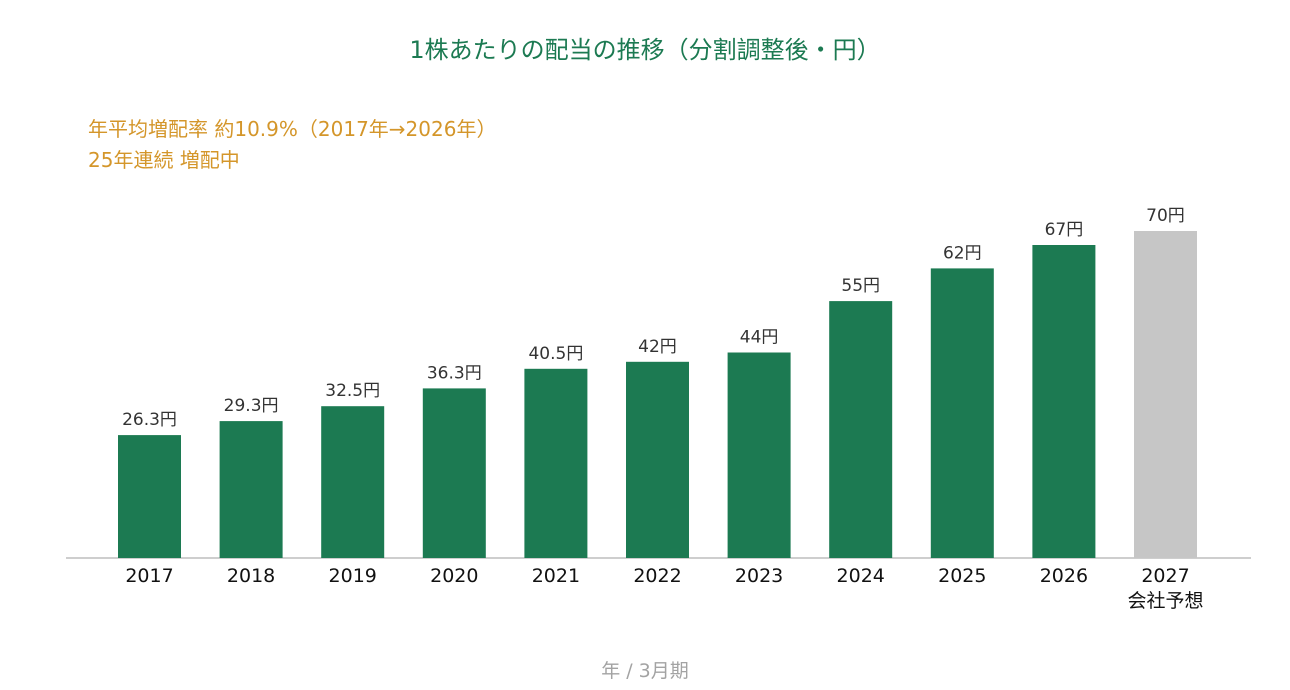 This screenshot has width=1290, height=690. Describe the element at coordinates (1064, 576) in the screenshot. I see `tick-label-2026: 2026` at that location.